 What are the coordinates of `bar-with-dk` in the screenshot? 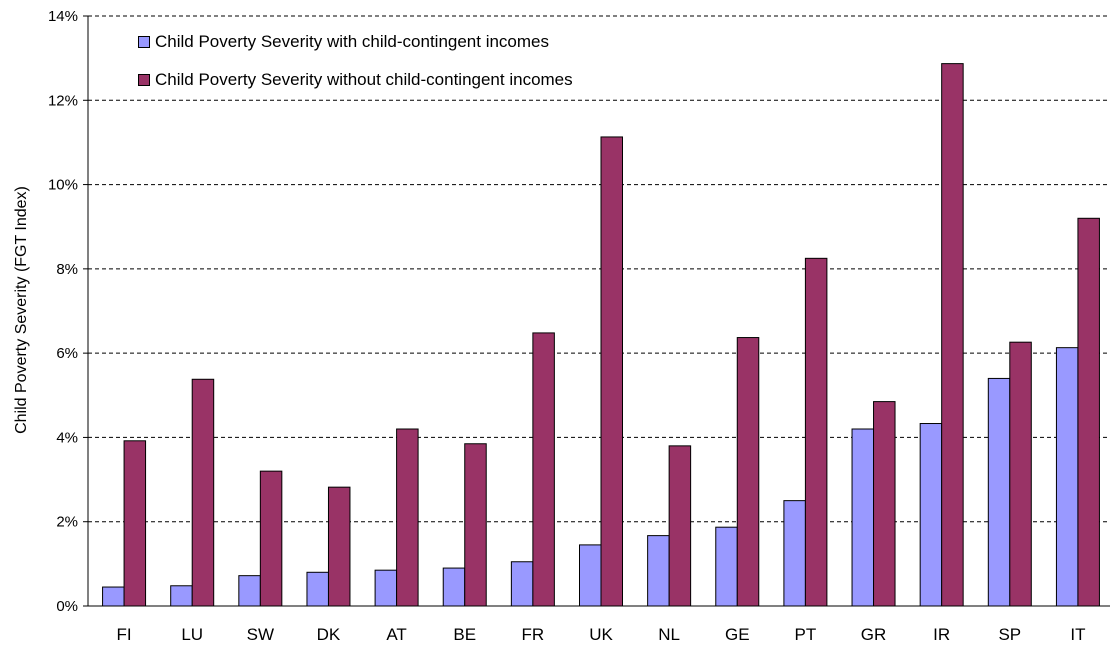 It's located at (317, 589).